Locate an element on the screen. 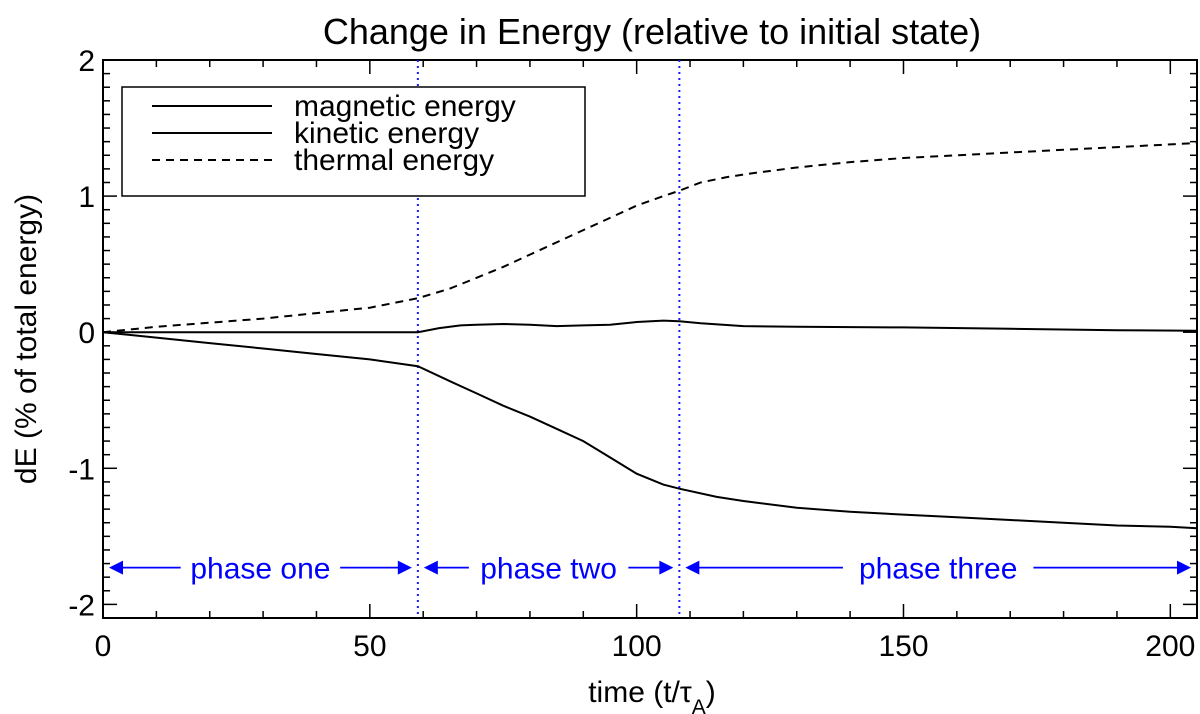 The height and width of the screenshot is (714, 1200). y-tick-label: 2 is located at coordinates (86, 61).